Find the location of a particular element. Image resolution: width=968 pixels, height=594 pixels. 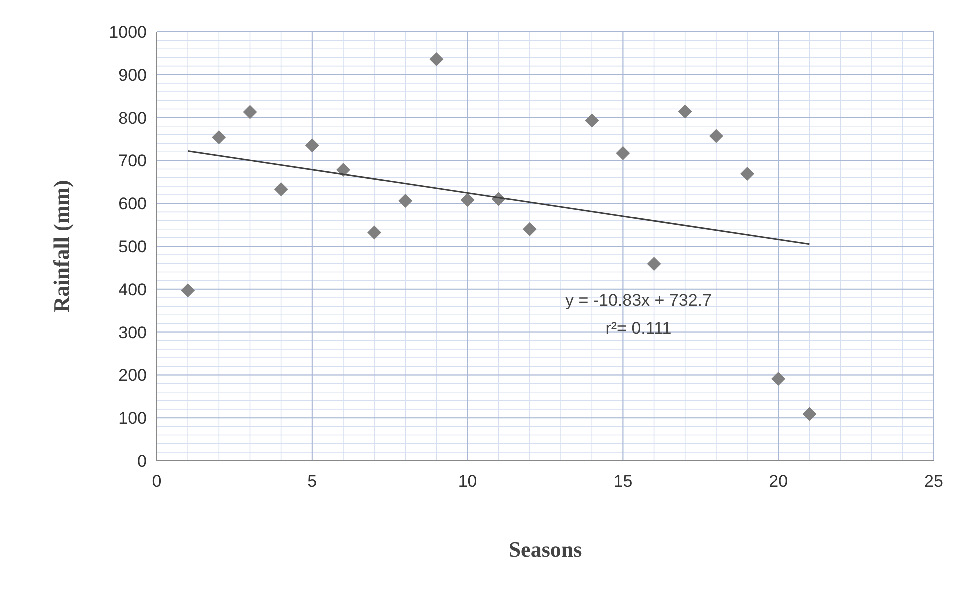

y-tick-label: 600 is located at coordinates (132, 204).